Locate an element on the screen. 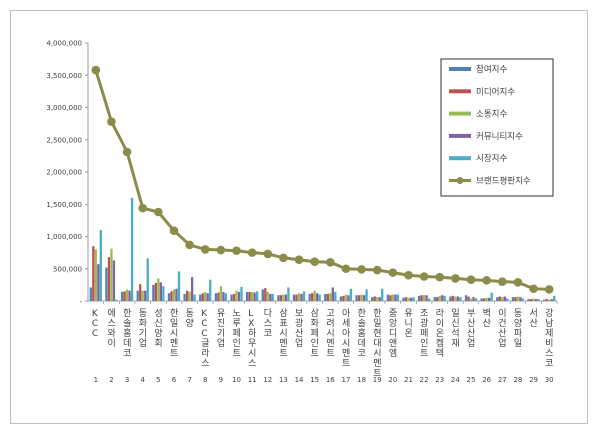 The width and height of the screenshot is (600, 436). category-index: 8 is located at coordinates (205, 380).